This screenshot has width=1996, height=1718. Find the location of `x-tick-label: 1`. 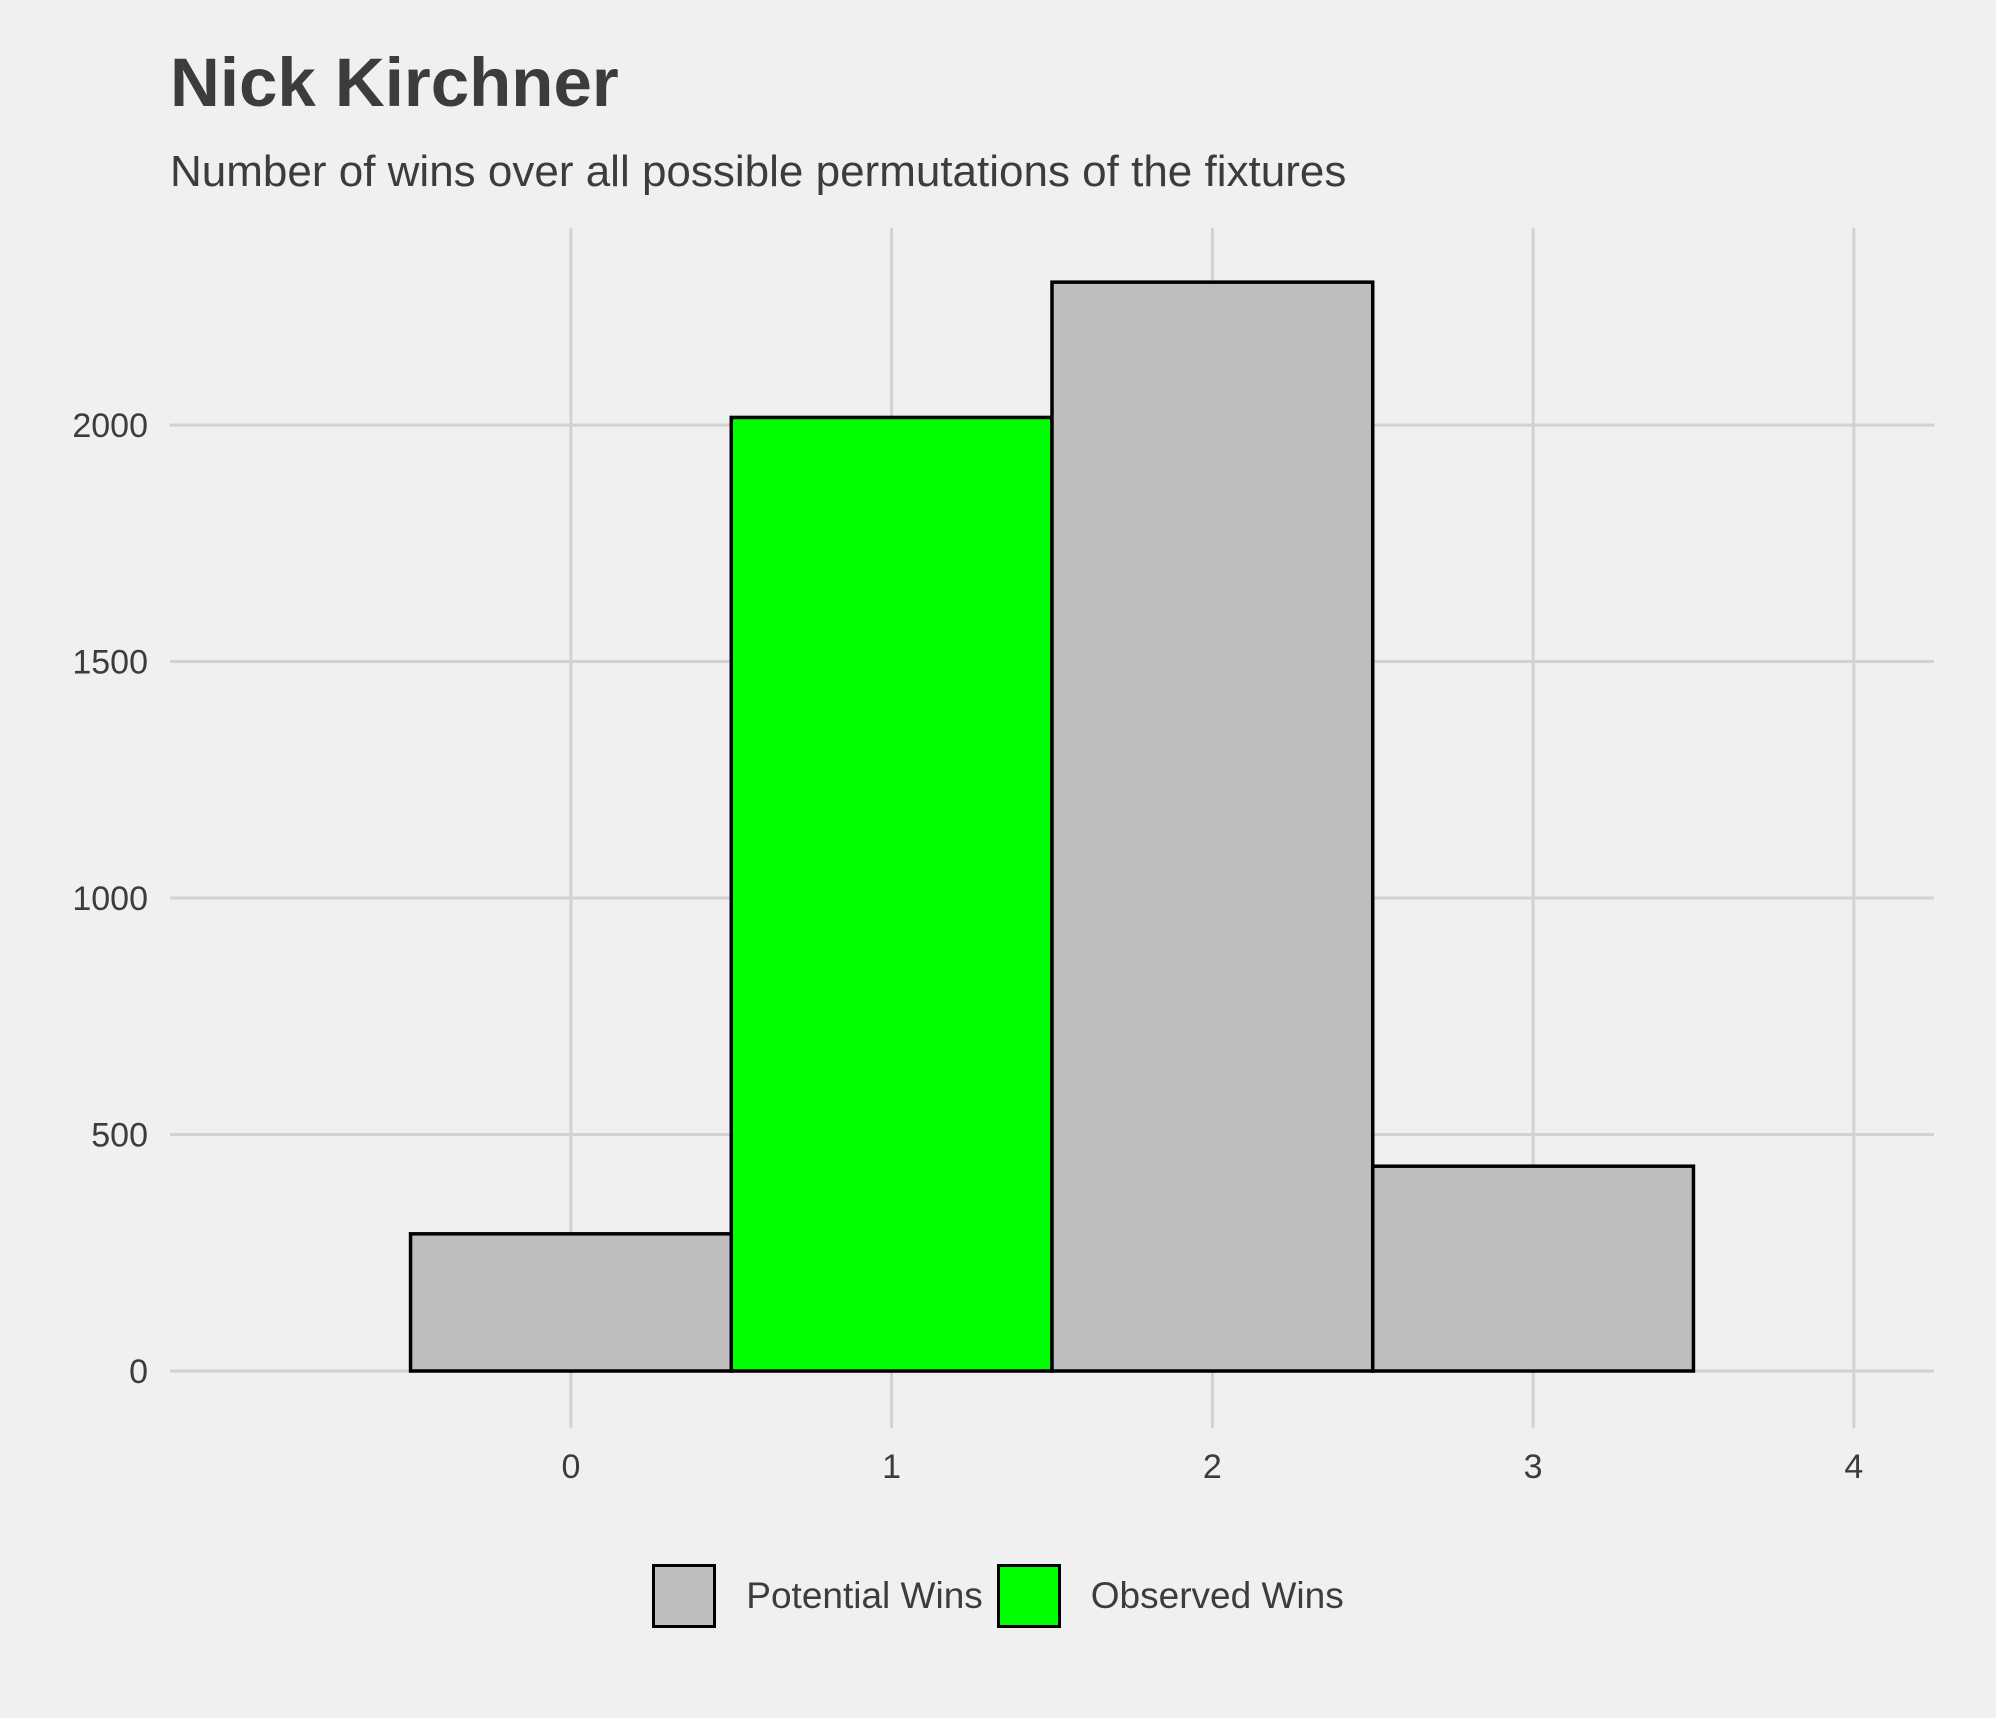

x-tick-label: 1 is located at coordinates (891, 1467).